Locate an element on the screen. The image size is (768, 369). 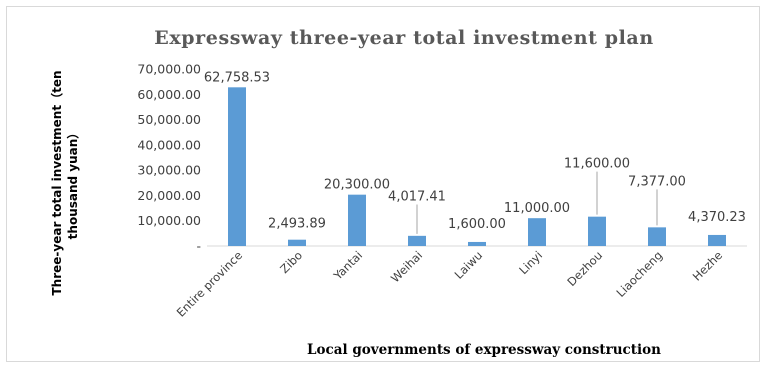
y-tick-label: 20,000.00 is located at coordinates (169, 195).